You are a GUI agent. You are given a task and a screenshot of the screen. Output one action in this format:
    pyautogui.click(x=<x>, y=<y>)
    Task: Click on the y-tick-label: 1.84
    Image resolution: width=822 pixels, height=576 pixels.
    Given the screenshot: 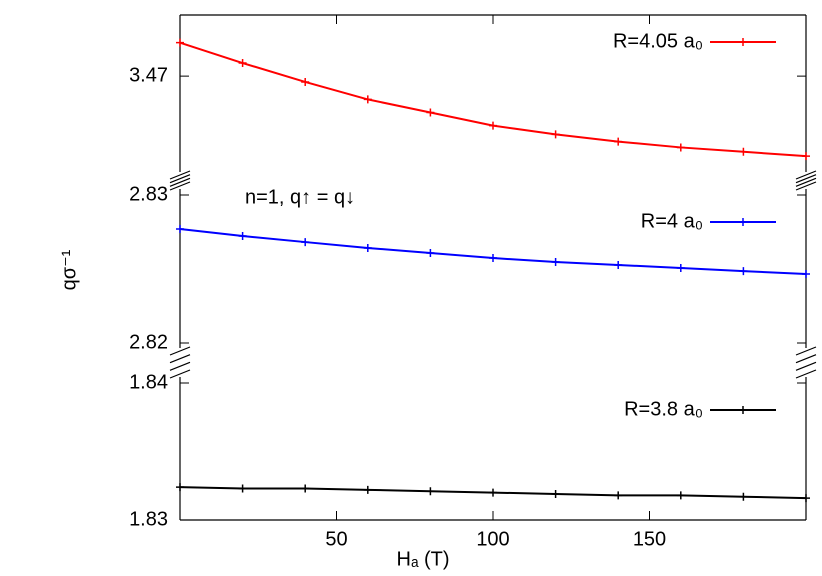 What is the action you would take?
    pyautogui.click(x=148, y=382)
    